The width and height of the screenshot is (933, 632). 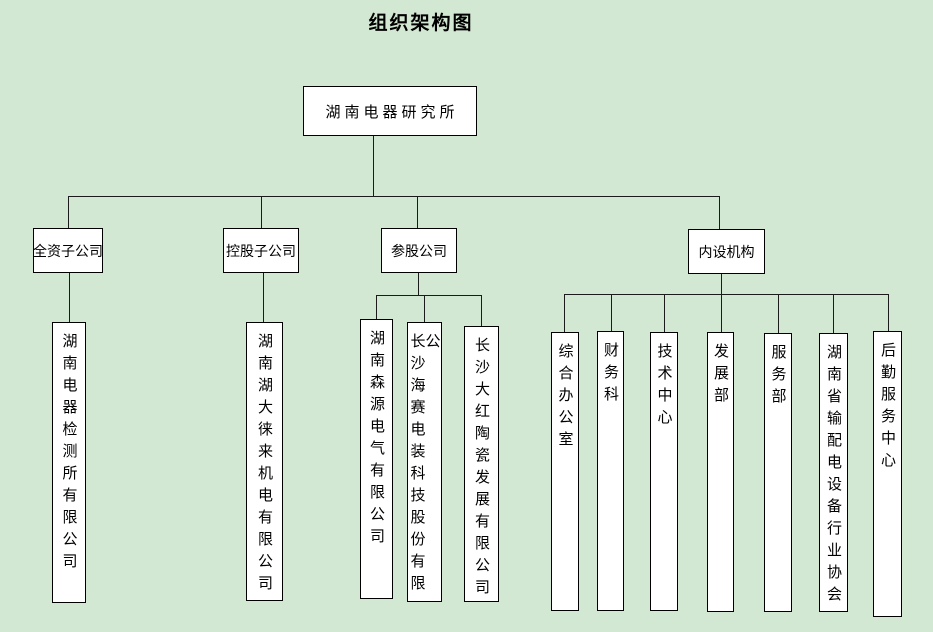 What do you see at coordinates (263, 297) in the screenshot?
I see `connector-group1-child` at bounding box center [263, 297].